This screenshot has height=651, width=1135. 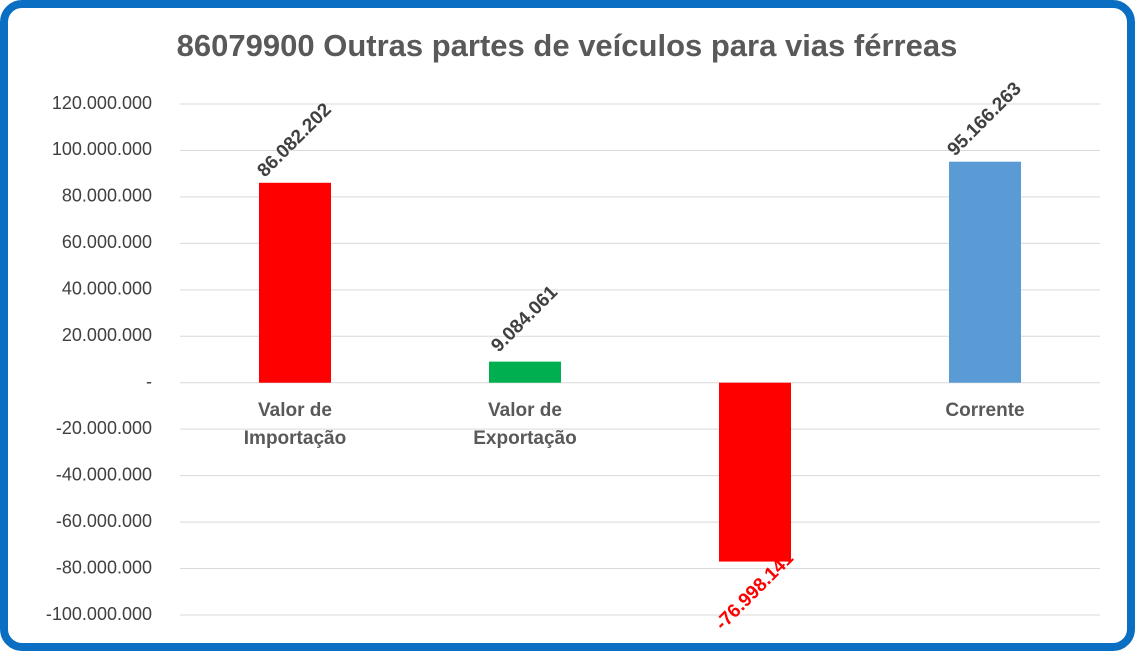 I want to click on y-tick-label: 100.000.000, so click(x=102, y=149).